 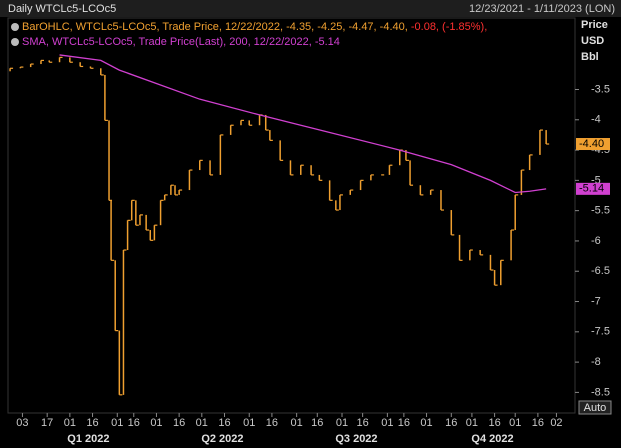 What do you see at coordinates (596, 362) in the screenshot?
I see `y-tick-label: -8` at bounding box center [596, 362].